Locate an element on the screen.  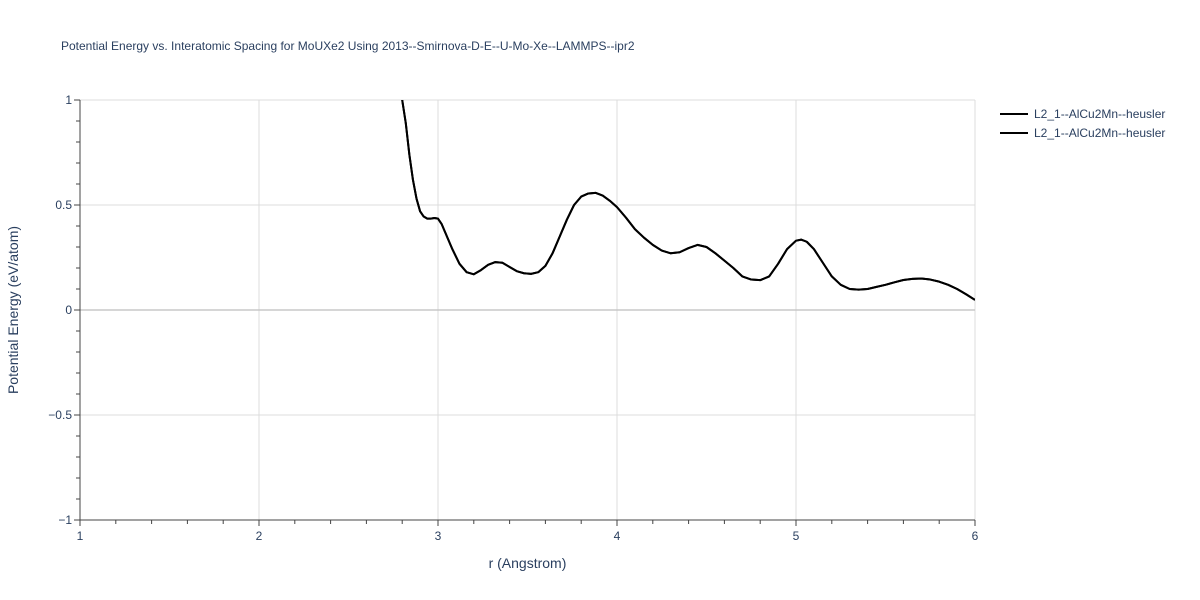
x-tick-label-3: 4 is located at coordinates (617, 536).